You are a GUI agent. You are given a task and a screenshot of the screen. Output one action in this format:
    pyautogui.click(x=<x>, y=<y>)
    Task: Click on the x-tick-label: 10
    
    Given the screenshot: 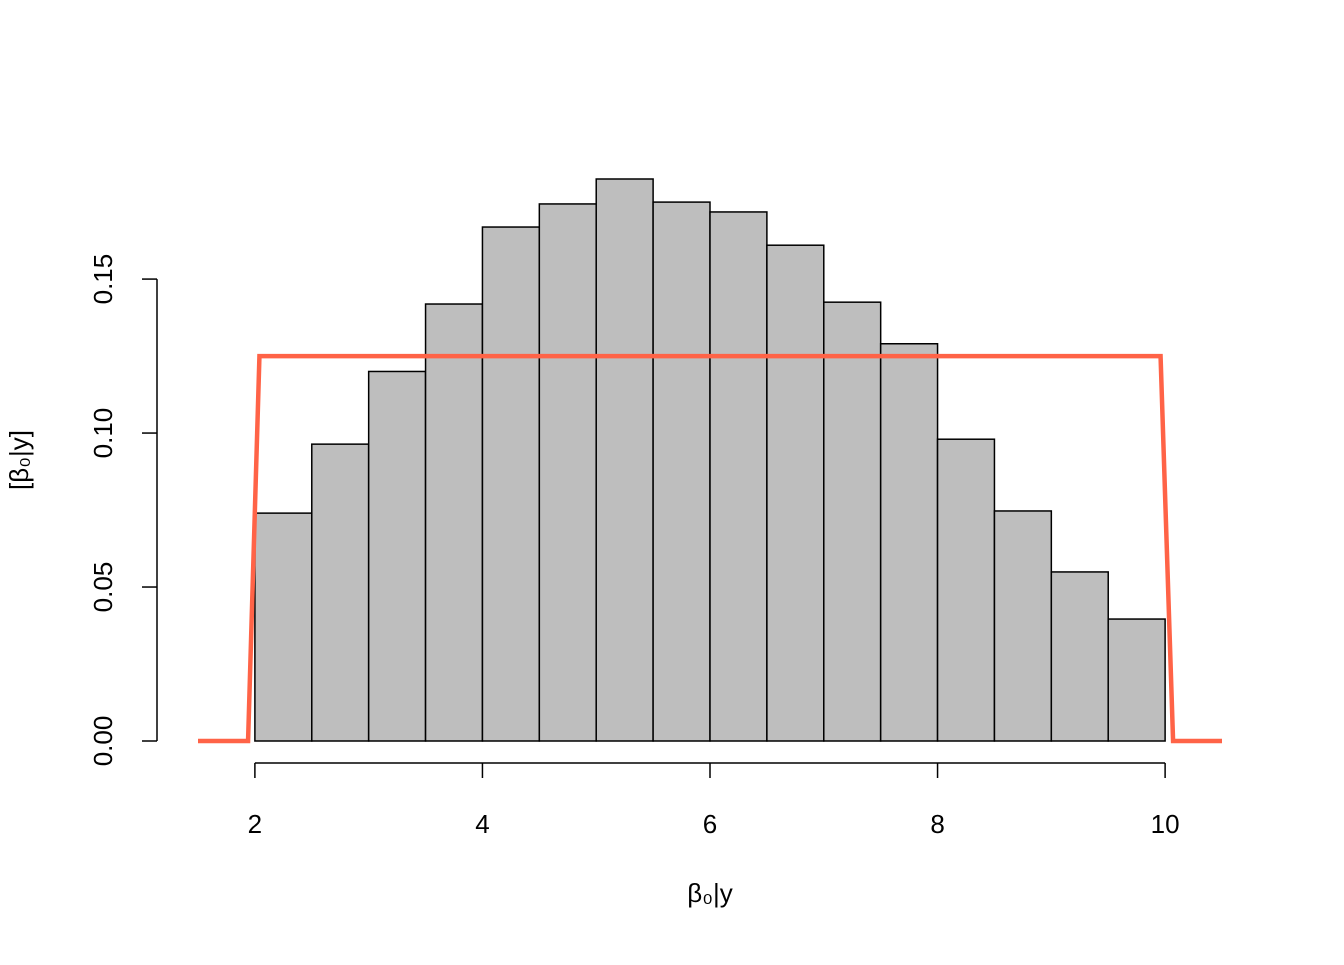 What is the action you would take?
    pyautogui.click(x=1165, y=824)
    